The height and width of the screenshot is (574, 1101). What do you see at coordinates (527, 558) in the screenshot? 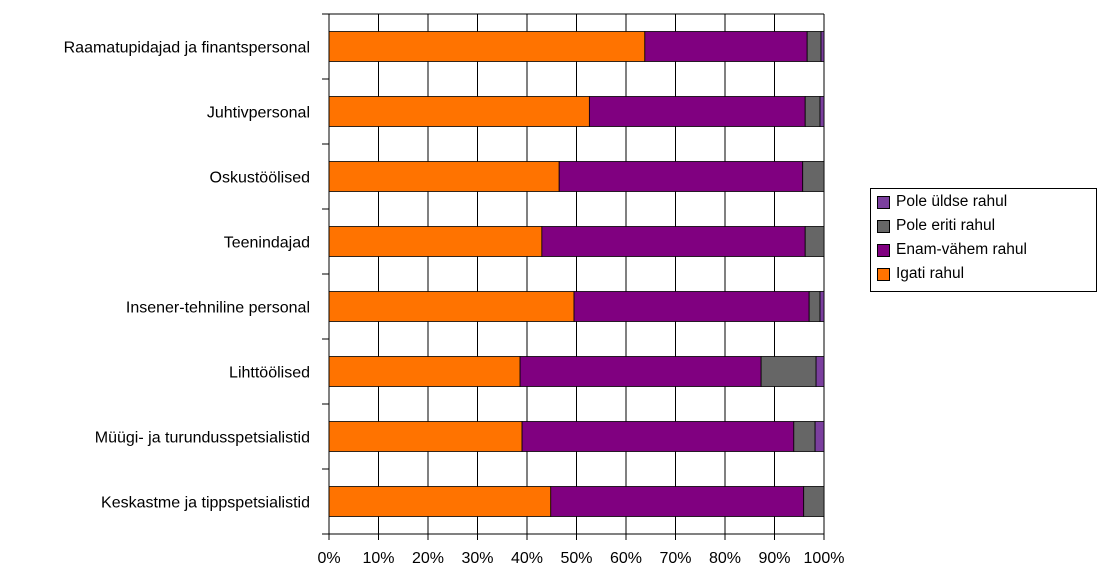
I see `x-tick-label: 40%` at bounding box center [527, 558].